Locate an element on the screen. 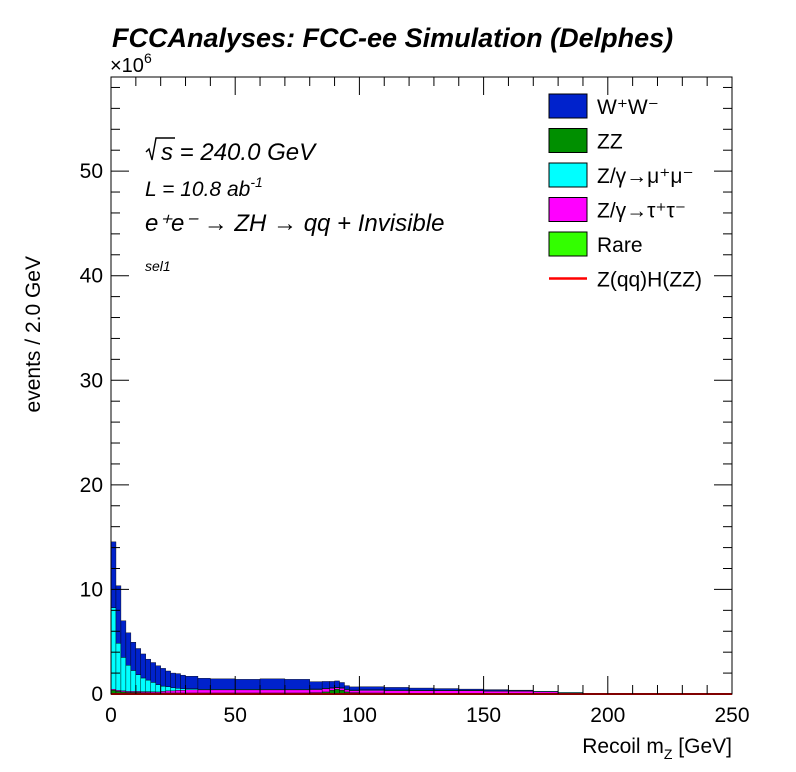  annotation-lumi: L = 10.8 ab-1 is located at coordinates (204, 187).